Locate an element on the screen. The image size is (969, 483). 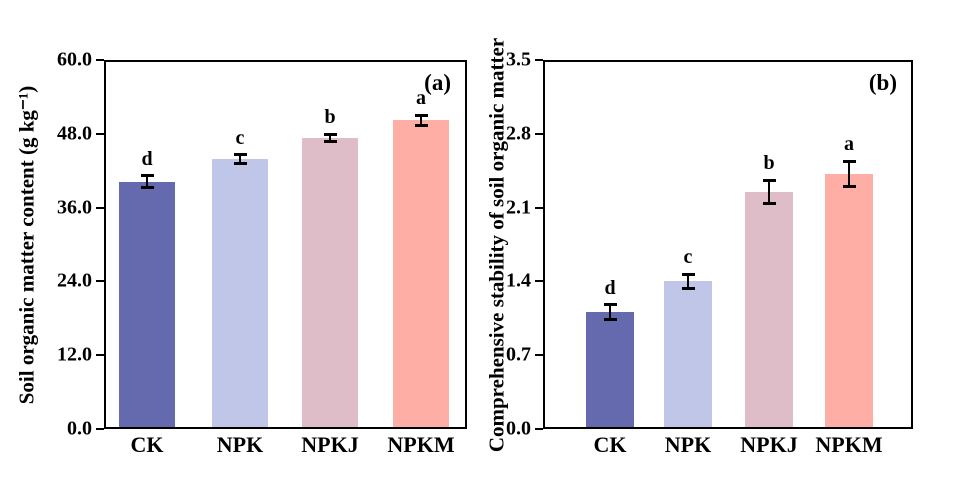
y-tick-label: 0.7 is located at coordinates (518, 354).